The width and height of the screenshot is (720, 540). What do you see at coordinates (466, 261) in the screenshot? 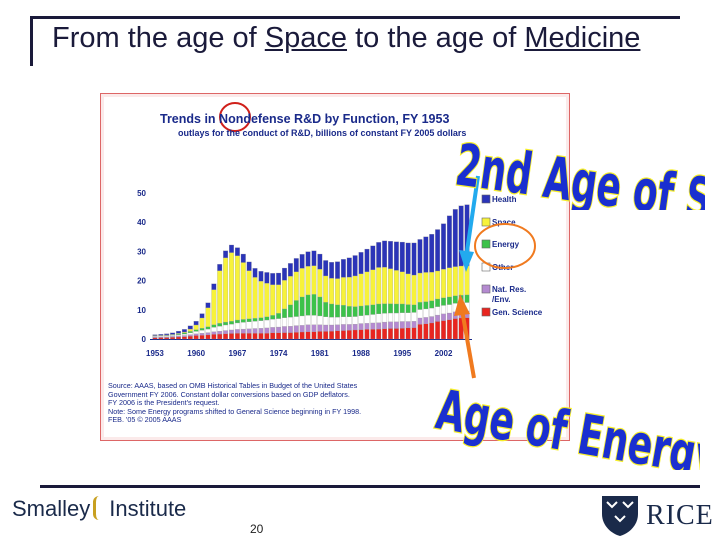
I see `arrow-blue-head` at bounding box center [466, 261].